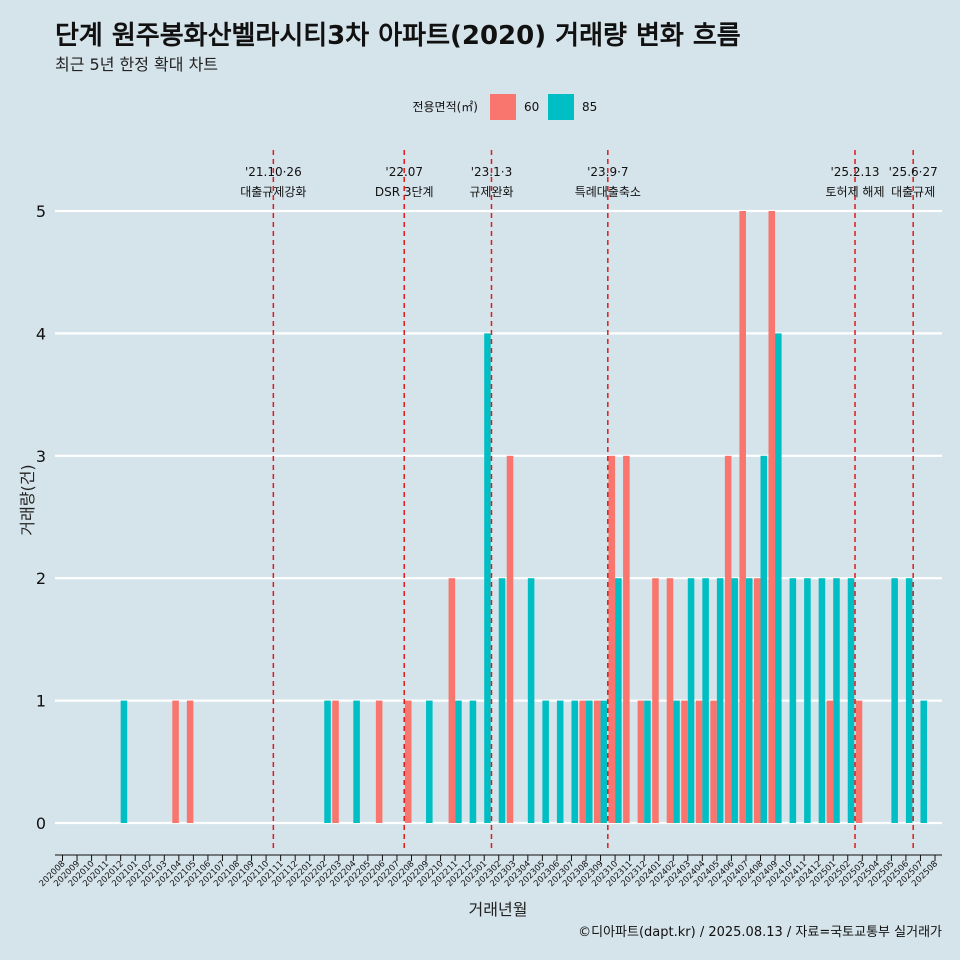 Image resolution: width=960 pixels, height=960 pixels. Describe the element at coordinates (41, 456) in the screenshot. I see `y-tick-label-3: 3` at that location.